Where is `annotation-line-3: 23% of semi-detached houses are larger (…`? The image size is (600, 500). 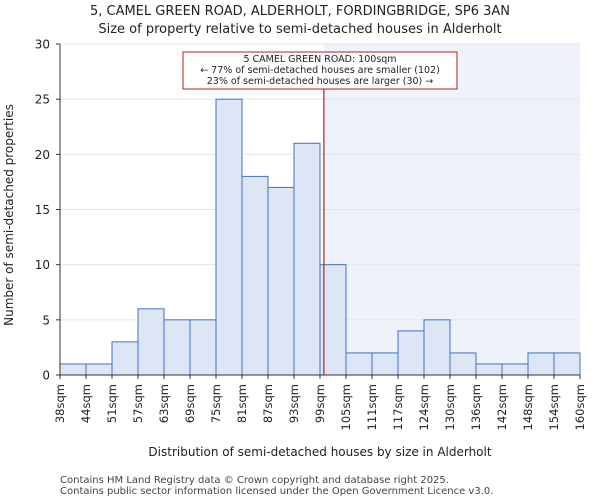
annotation-line-3: 23% of semi-detached houses are larger (… is located at coordinates (320, 81).